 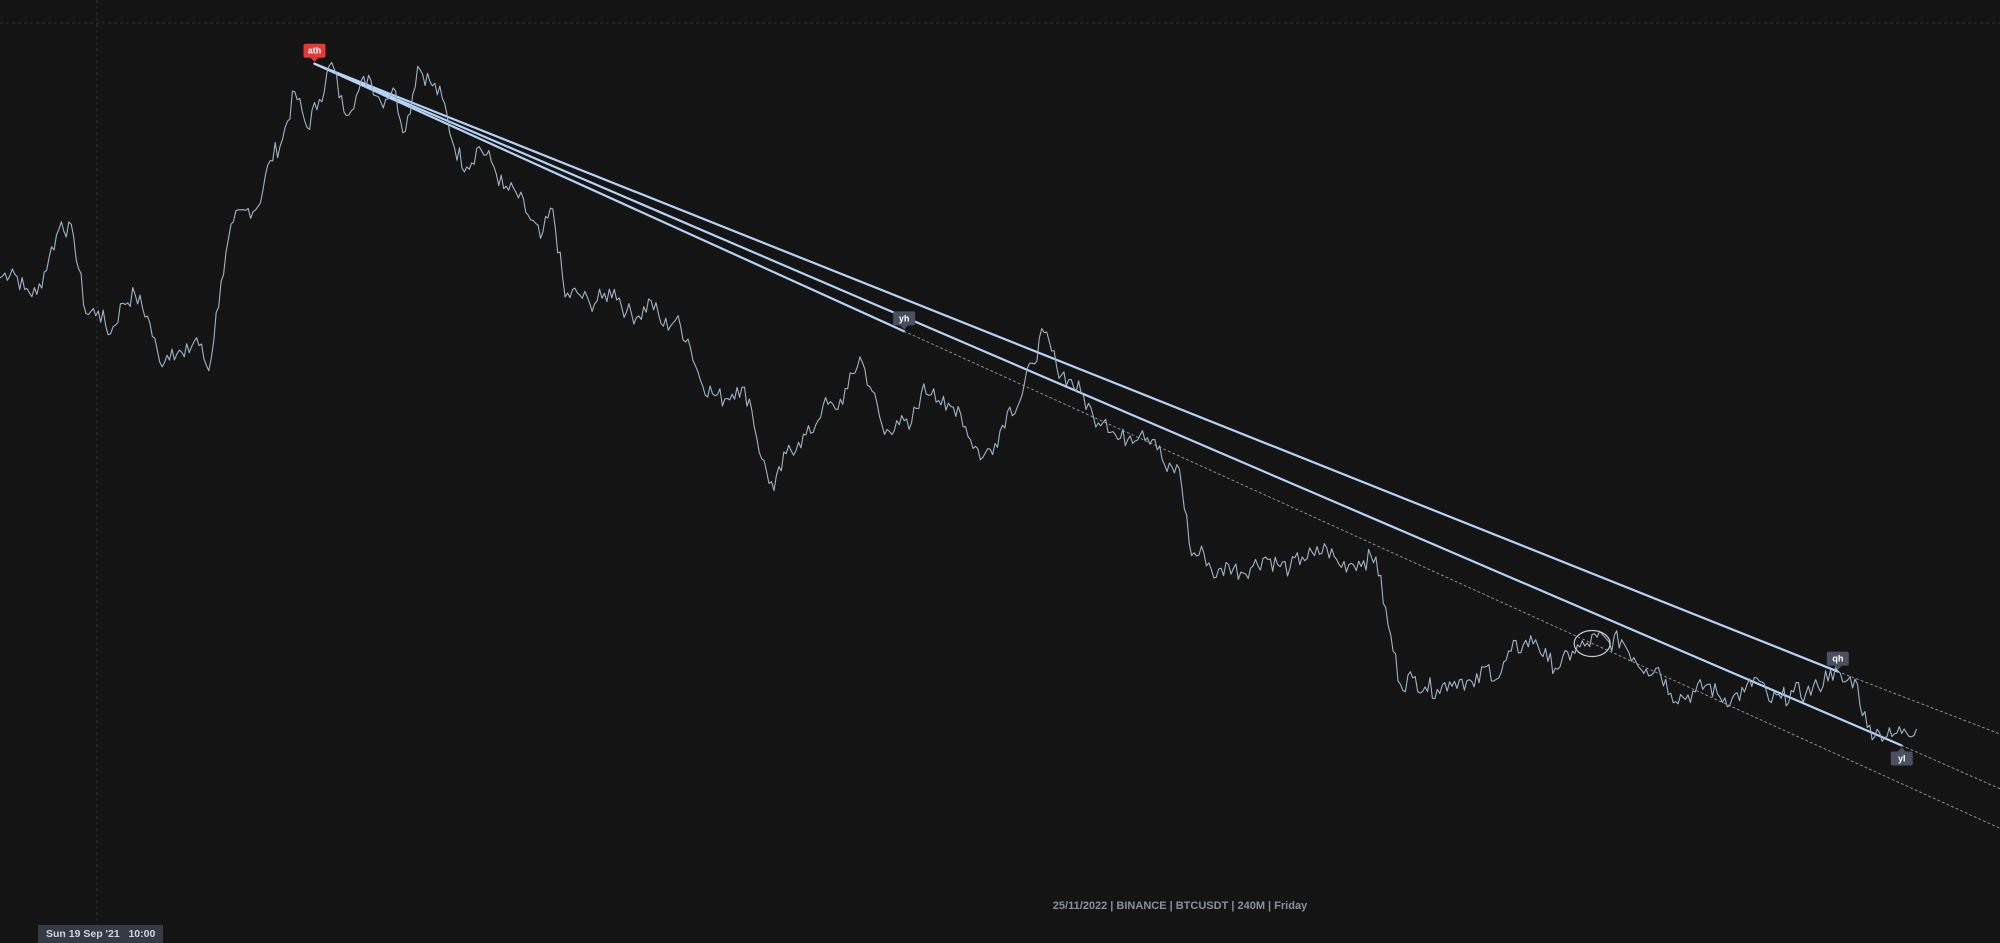 I want to click on annotation-layer, so click(x=1592, y=643).